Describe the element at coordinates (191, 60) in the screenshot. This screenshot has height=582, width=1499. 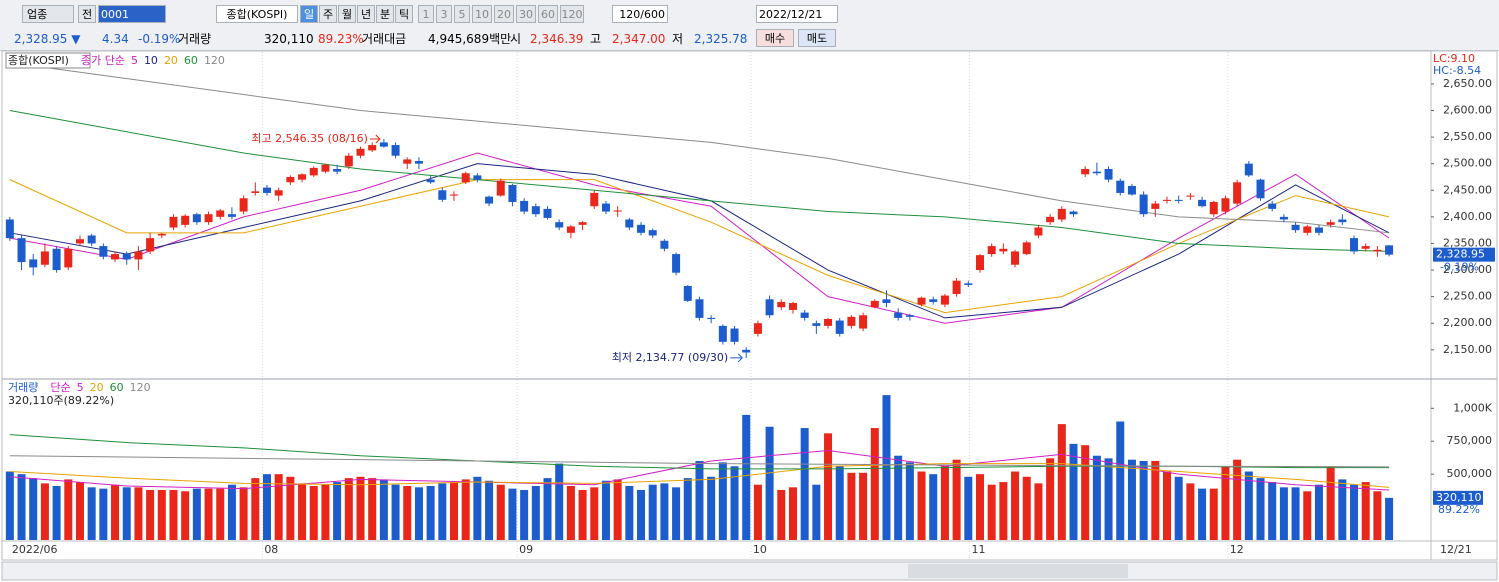
I see `legend-entry: 60` at that location.